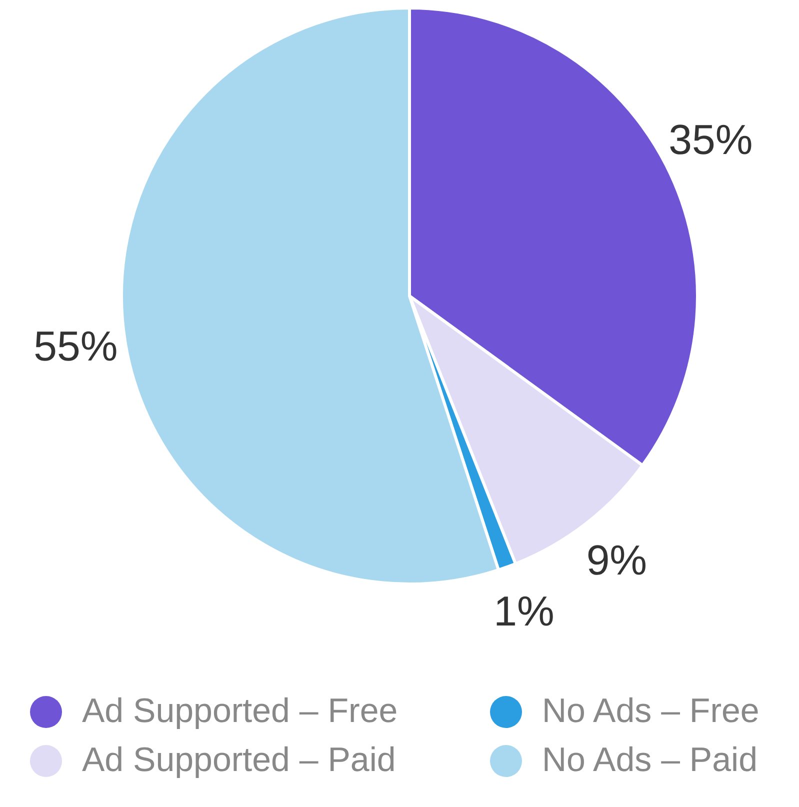  I want to click on legend-label: Ad Supported – Free, so click(240, 711).